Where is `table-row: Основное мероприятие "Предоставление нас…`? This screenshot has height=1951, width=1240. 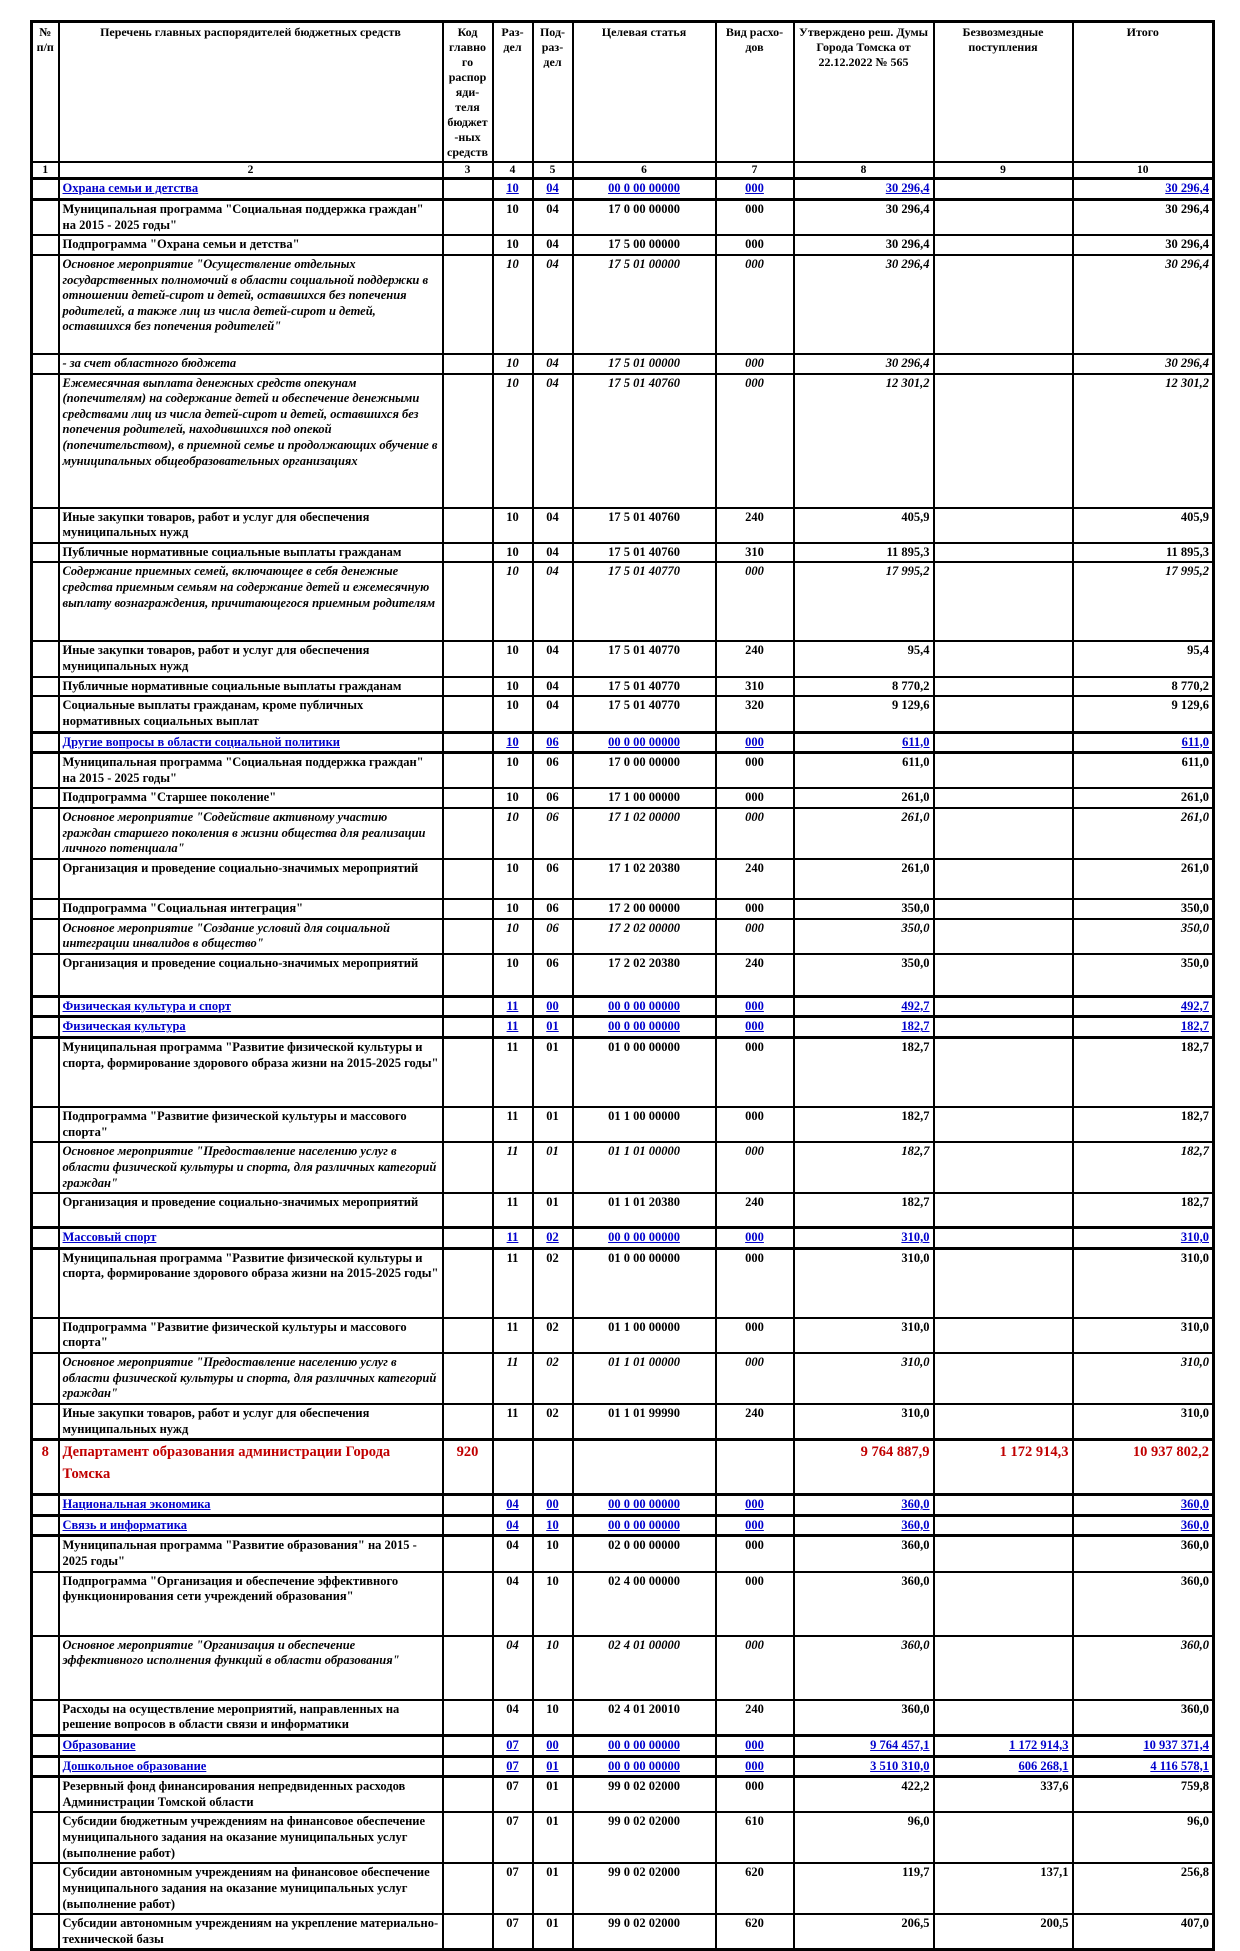 table-row: Основное мероприятие "Предоставление нас… is located at coordinates (622, 1168).